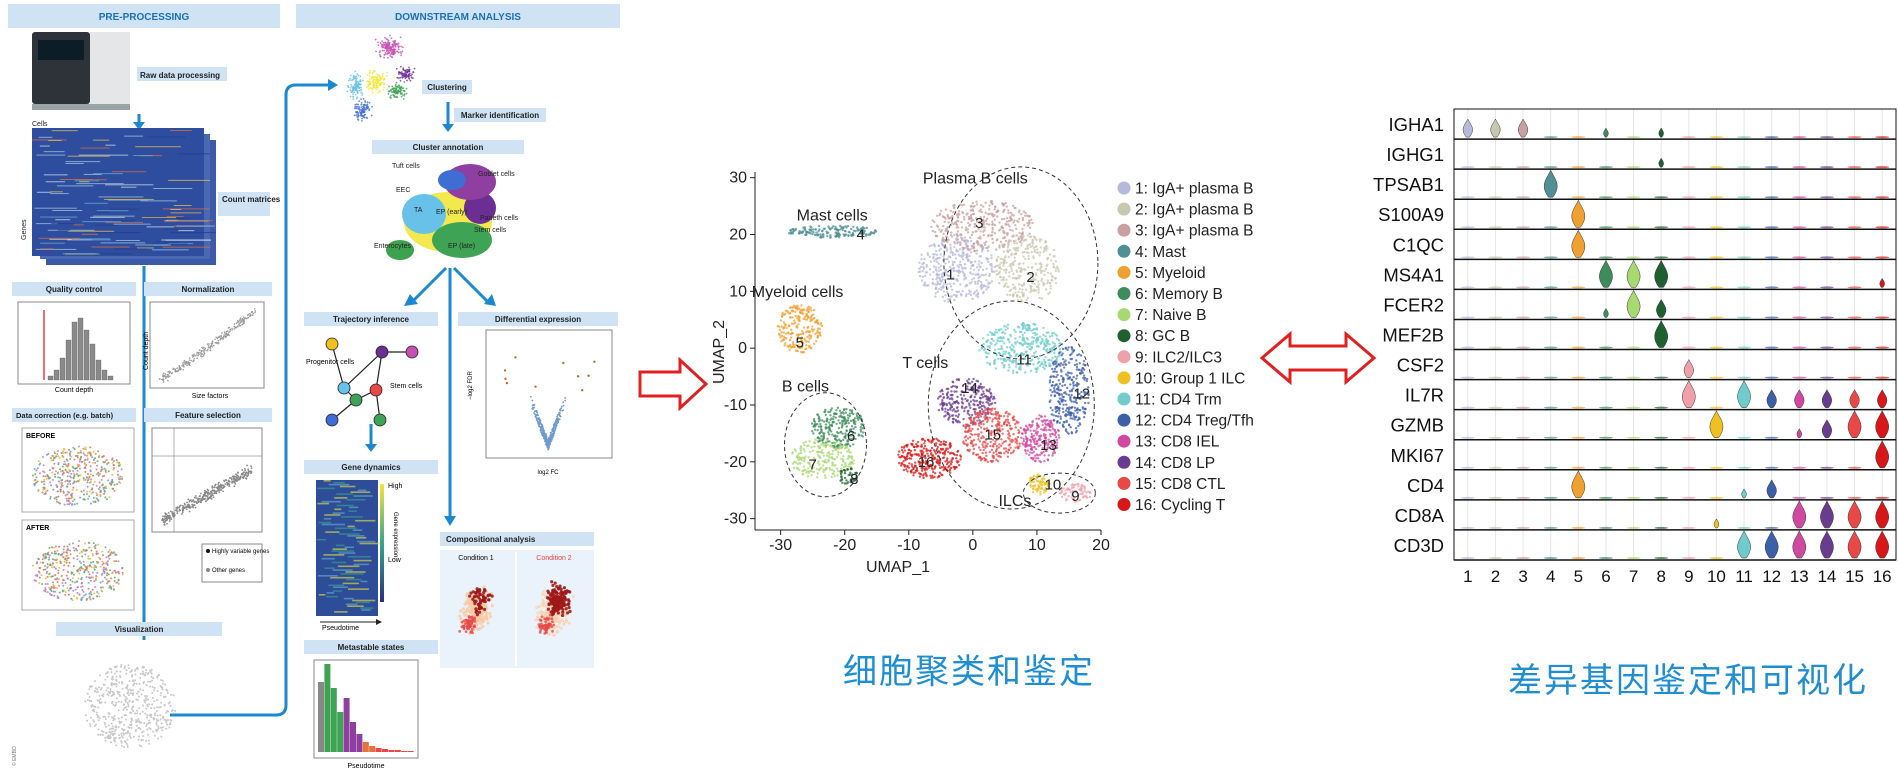 The image size is (1898, 779). What do you see at coordinates (37, 528) in the screenshot?
I see `after-label: AFTER` at bounding box center [37, 528].